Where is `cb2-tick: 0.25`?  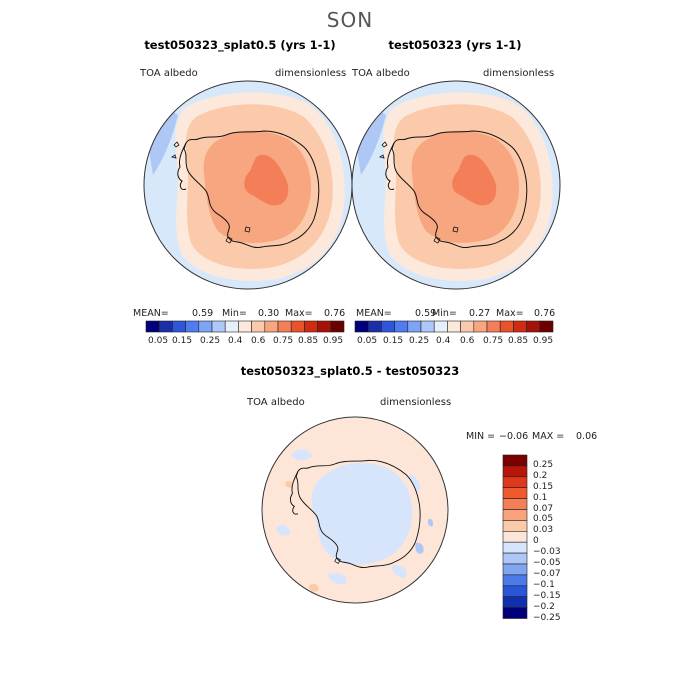 cb2-tick: 0.25 is located at coordinates (419, 341).